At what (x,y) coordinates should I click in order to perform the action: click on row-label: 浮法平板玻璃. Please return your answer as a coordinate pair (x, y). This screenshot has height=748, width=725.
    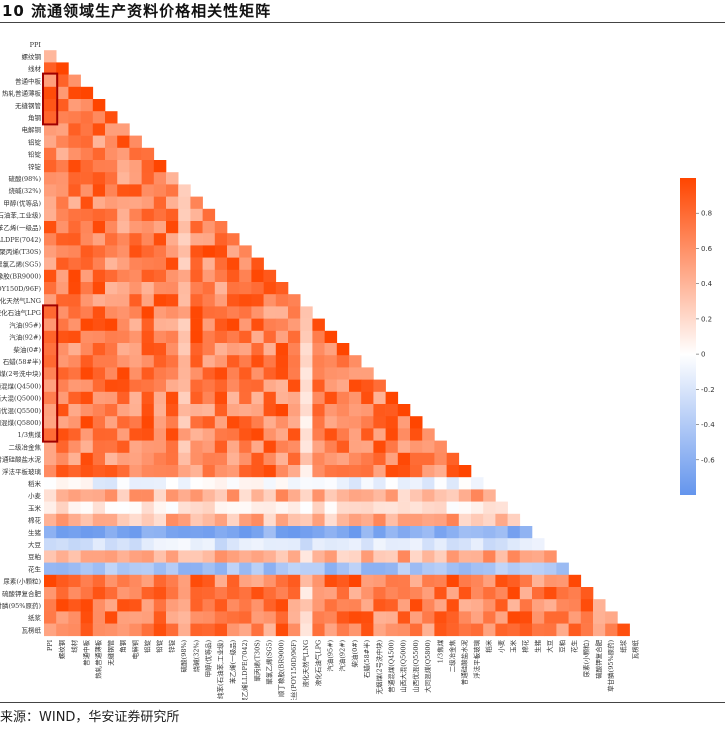
    Looking at the image, I should click on (22, 471).